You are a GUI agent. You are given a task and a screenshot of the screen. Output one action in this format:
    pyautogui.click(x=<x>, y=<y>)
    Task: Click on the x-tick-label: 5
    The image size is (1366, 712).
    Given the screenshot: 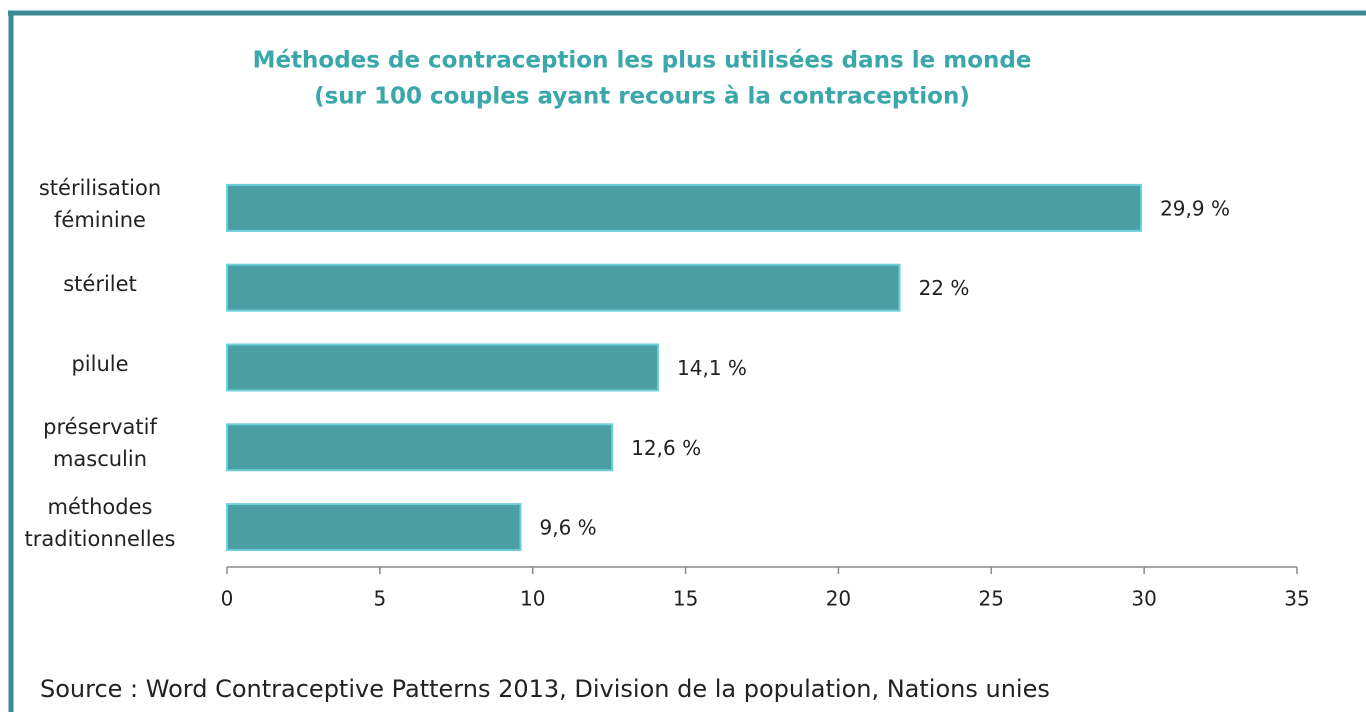 What is the action you would take?
    pyautogui.click(x=379, y=599)
    